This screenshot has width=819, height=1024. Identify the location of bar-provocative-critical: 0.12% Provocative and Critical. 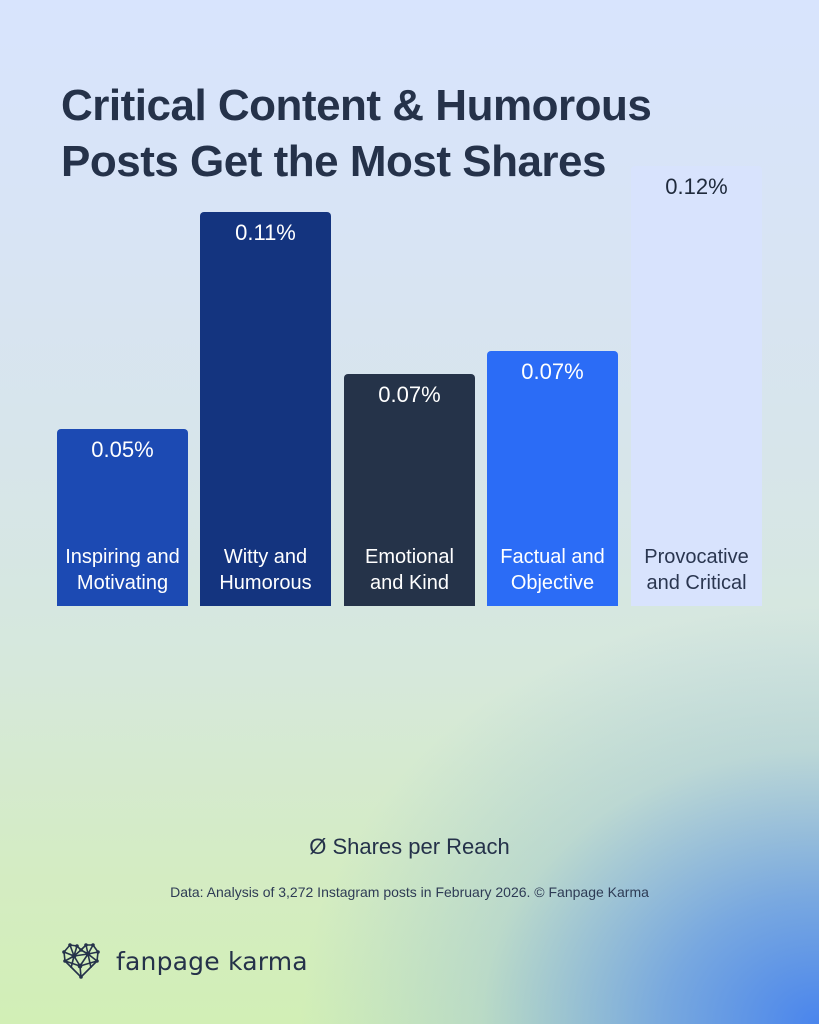
(696, 386).